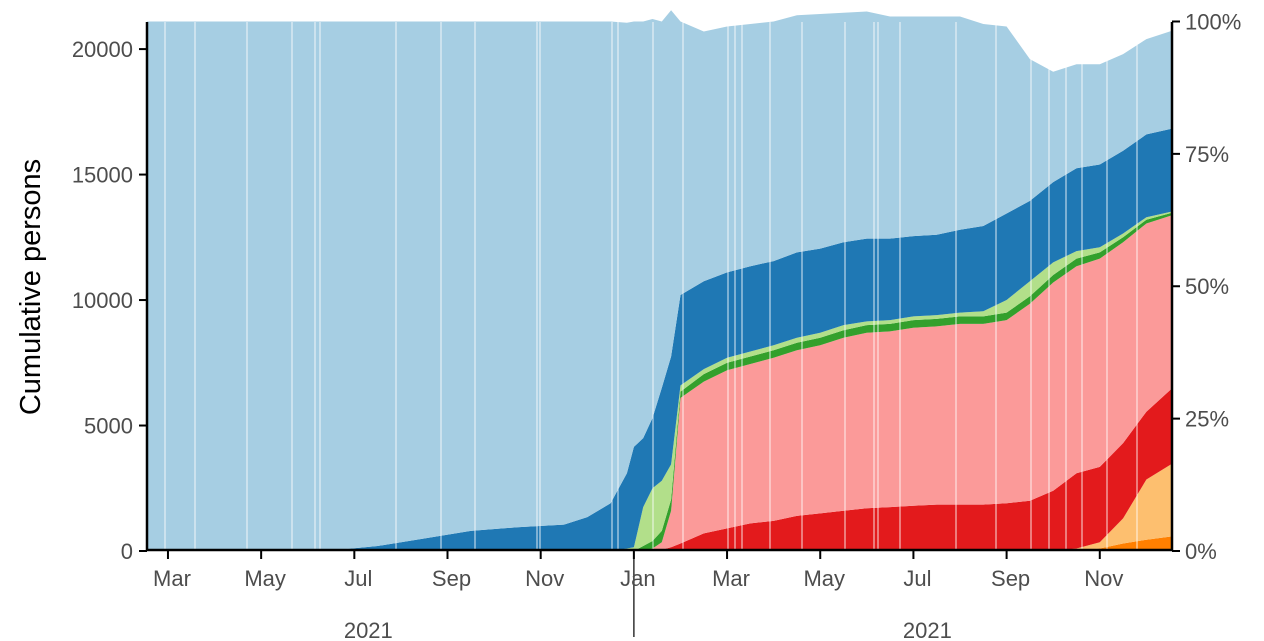 The image size is (1264, 641). I want to click on x-axis-ticks: Mar May Jul Sep Nov Jan Mar May Jul Sep Nov, so click(638, 571).